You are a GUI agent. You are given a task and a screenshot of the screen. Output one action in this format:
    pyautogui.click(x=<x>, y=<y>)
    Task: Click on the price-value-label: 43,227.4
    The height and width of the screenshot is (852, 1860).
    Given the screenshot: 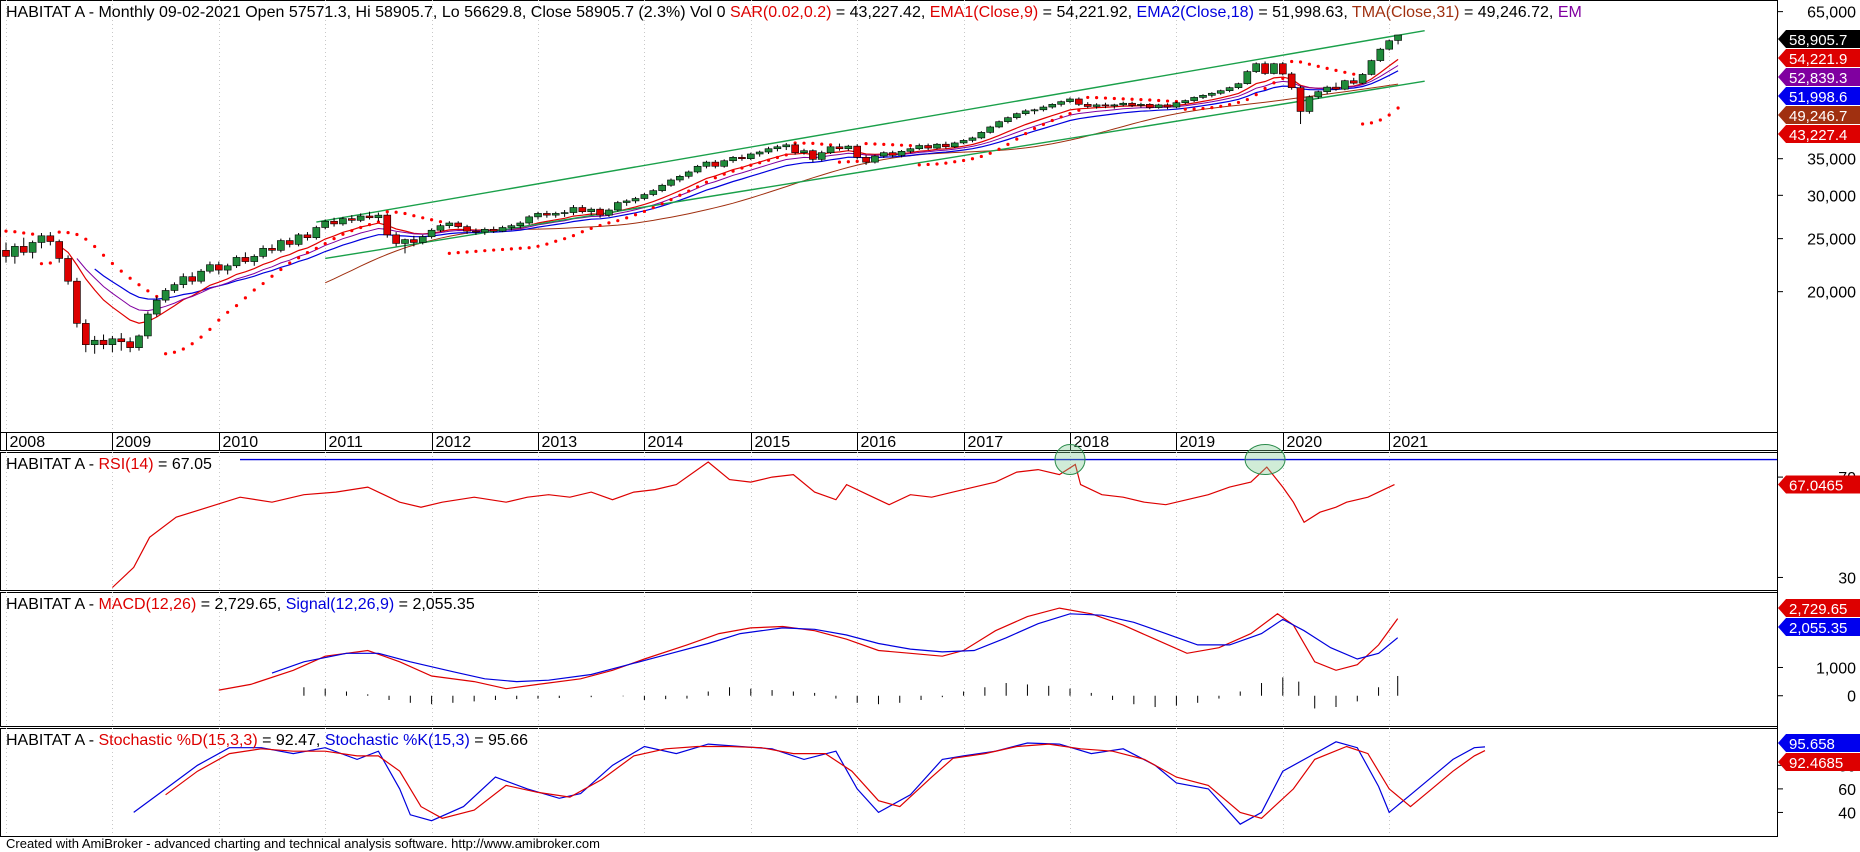 What is the action you would take?
    pyautogui.click(x=1819, y=134)
    